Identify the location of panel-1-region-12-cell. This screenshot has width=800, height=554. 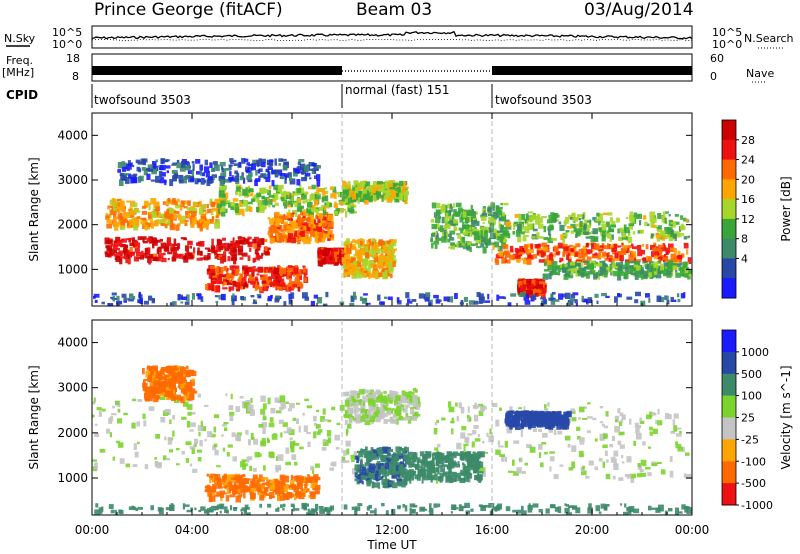
(534, 292).